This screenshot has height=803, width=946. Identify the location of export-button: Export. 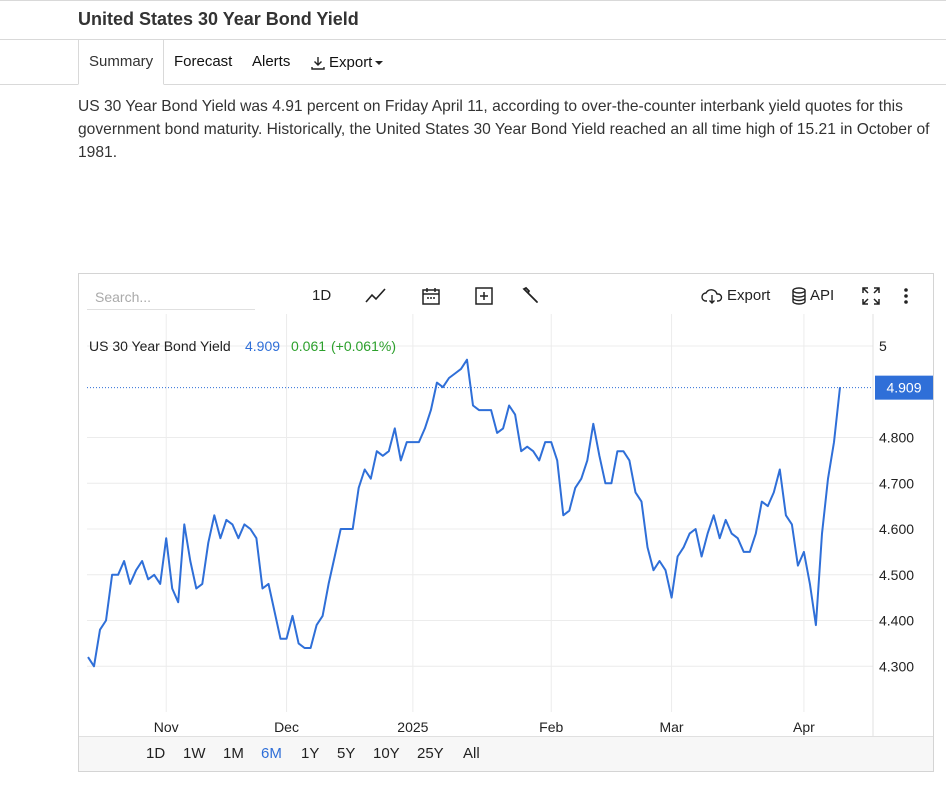
(735, 296).